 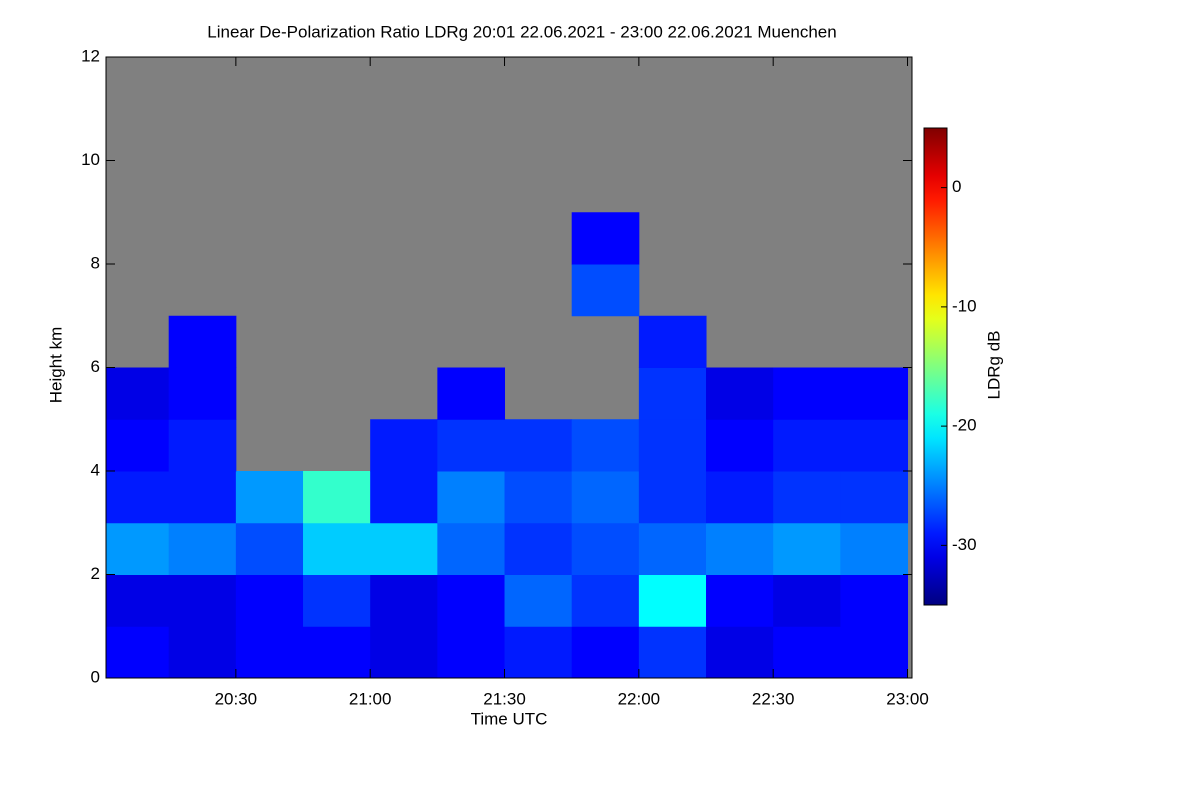 What do you see at coordinates (95, 262) in the screenshot?
I see `y-tick-label: 8` at bounding box center [95, 262].